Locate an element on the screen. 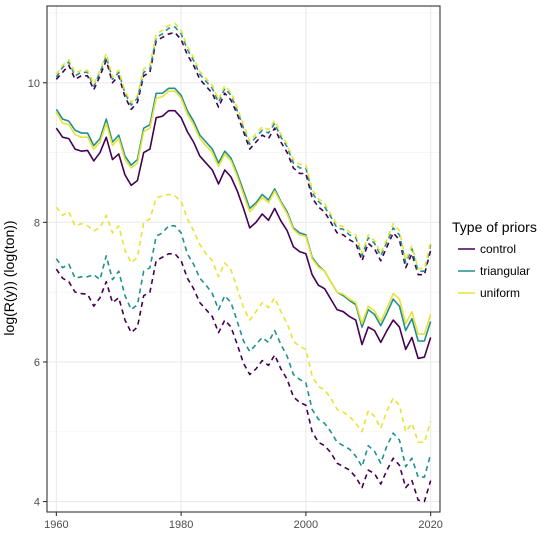  legend-title: Type of priors is located at coordinates (494, 227).